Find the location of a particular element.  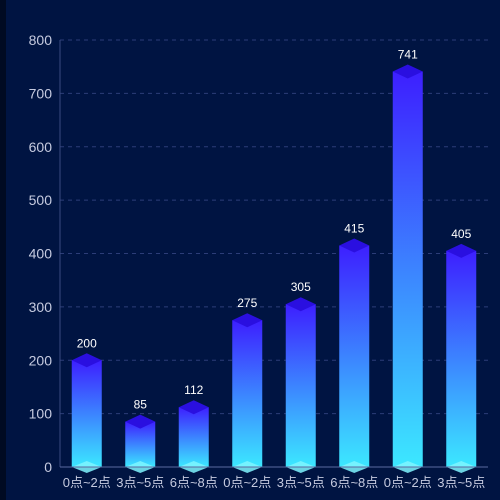

y-tick-label: 0 is located at coordinates (48, 467).